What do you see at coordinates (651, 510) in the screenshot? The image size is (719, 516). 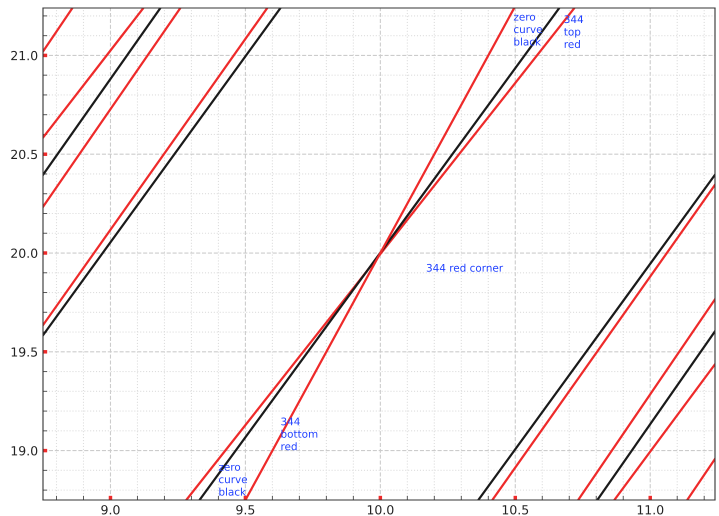 I see `x-tick-label: 11.0` at bounding box center [651, 510].